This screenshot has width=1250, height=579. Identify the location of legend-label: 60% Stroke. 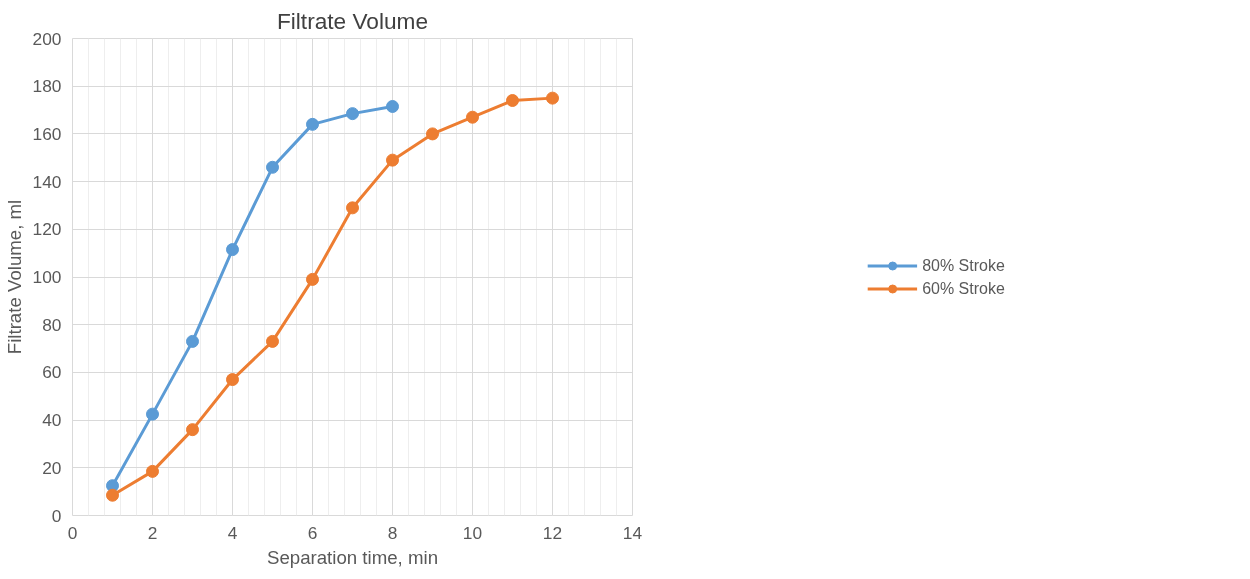
(963, 288).